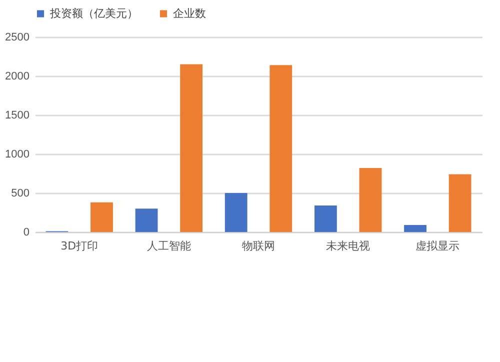 The width and height of the screenshot is (500, 362). What do you see at coordinates (17, 154) in the screenshot?
I see `y-tick-label: 1000` at bounding box center [17, 154].